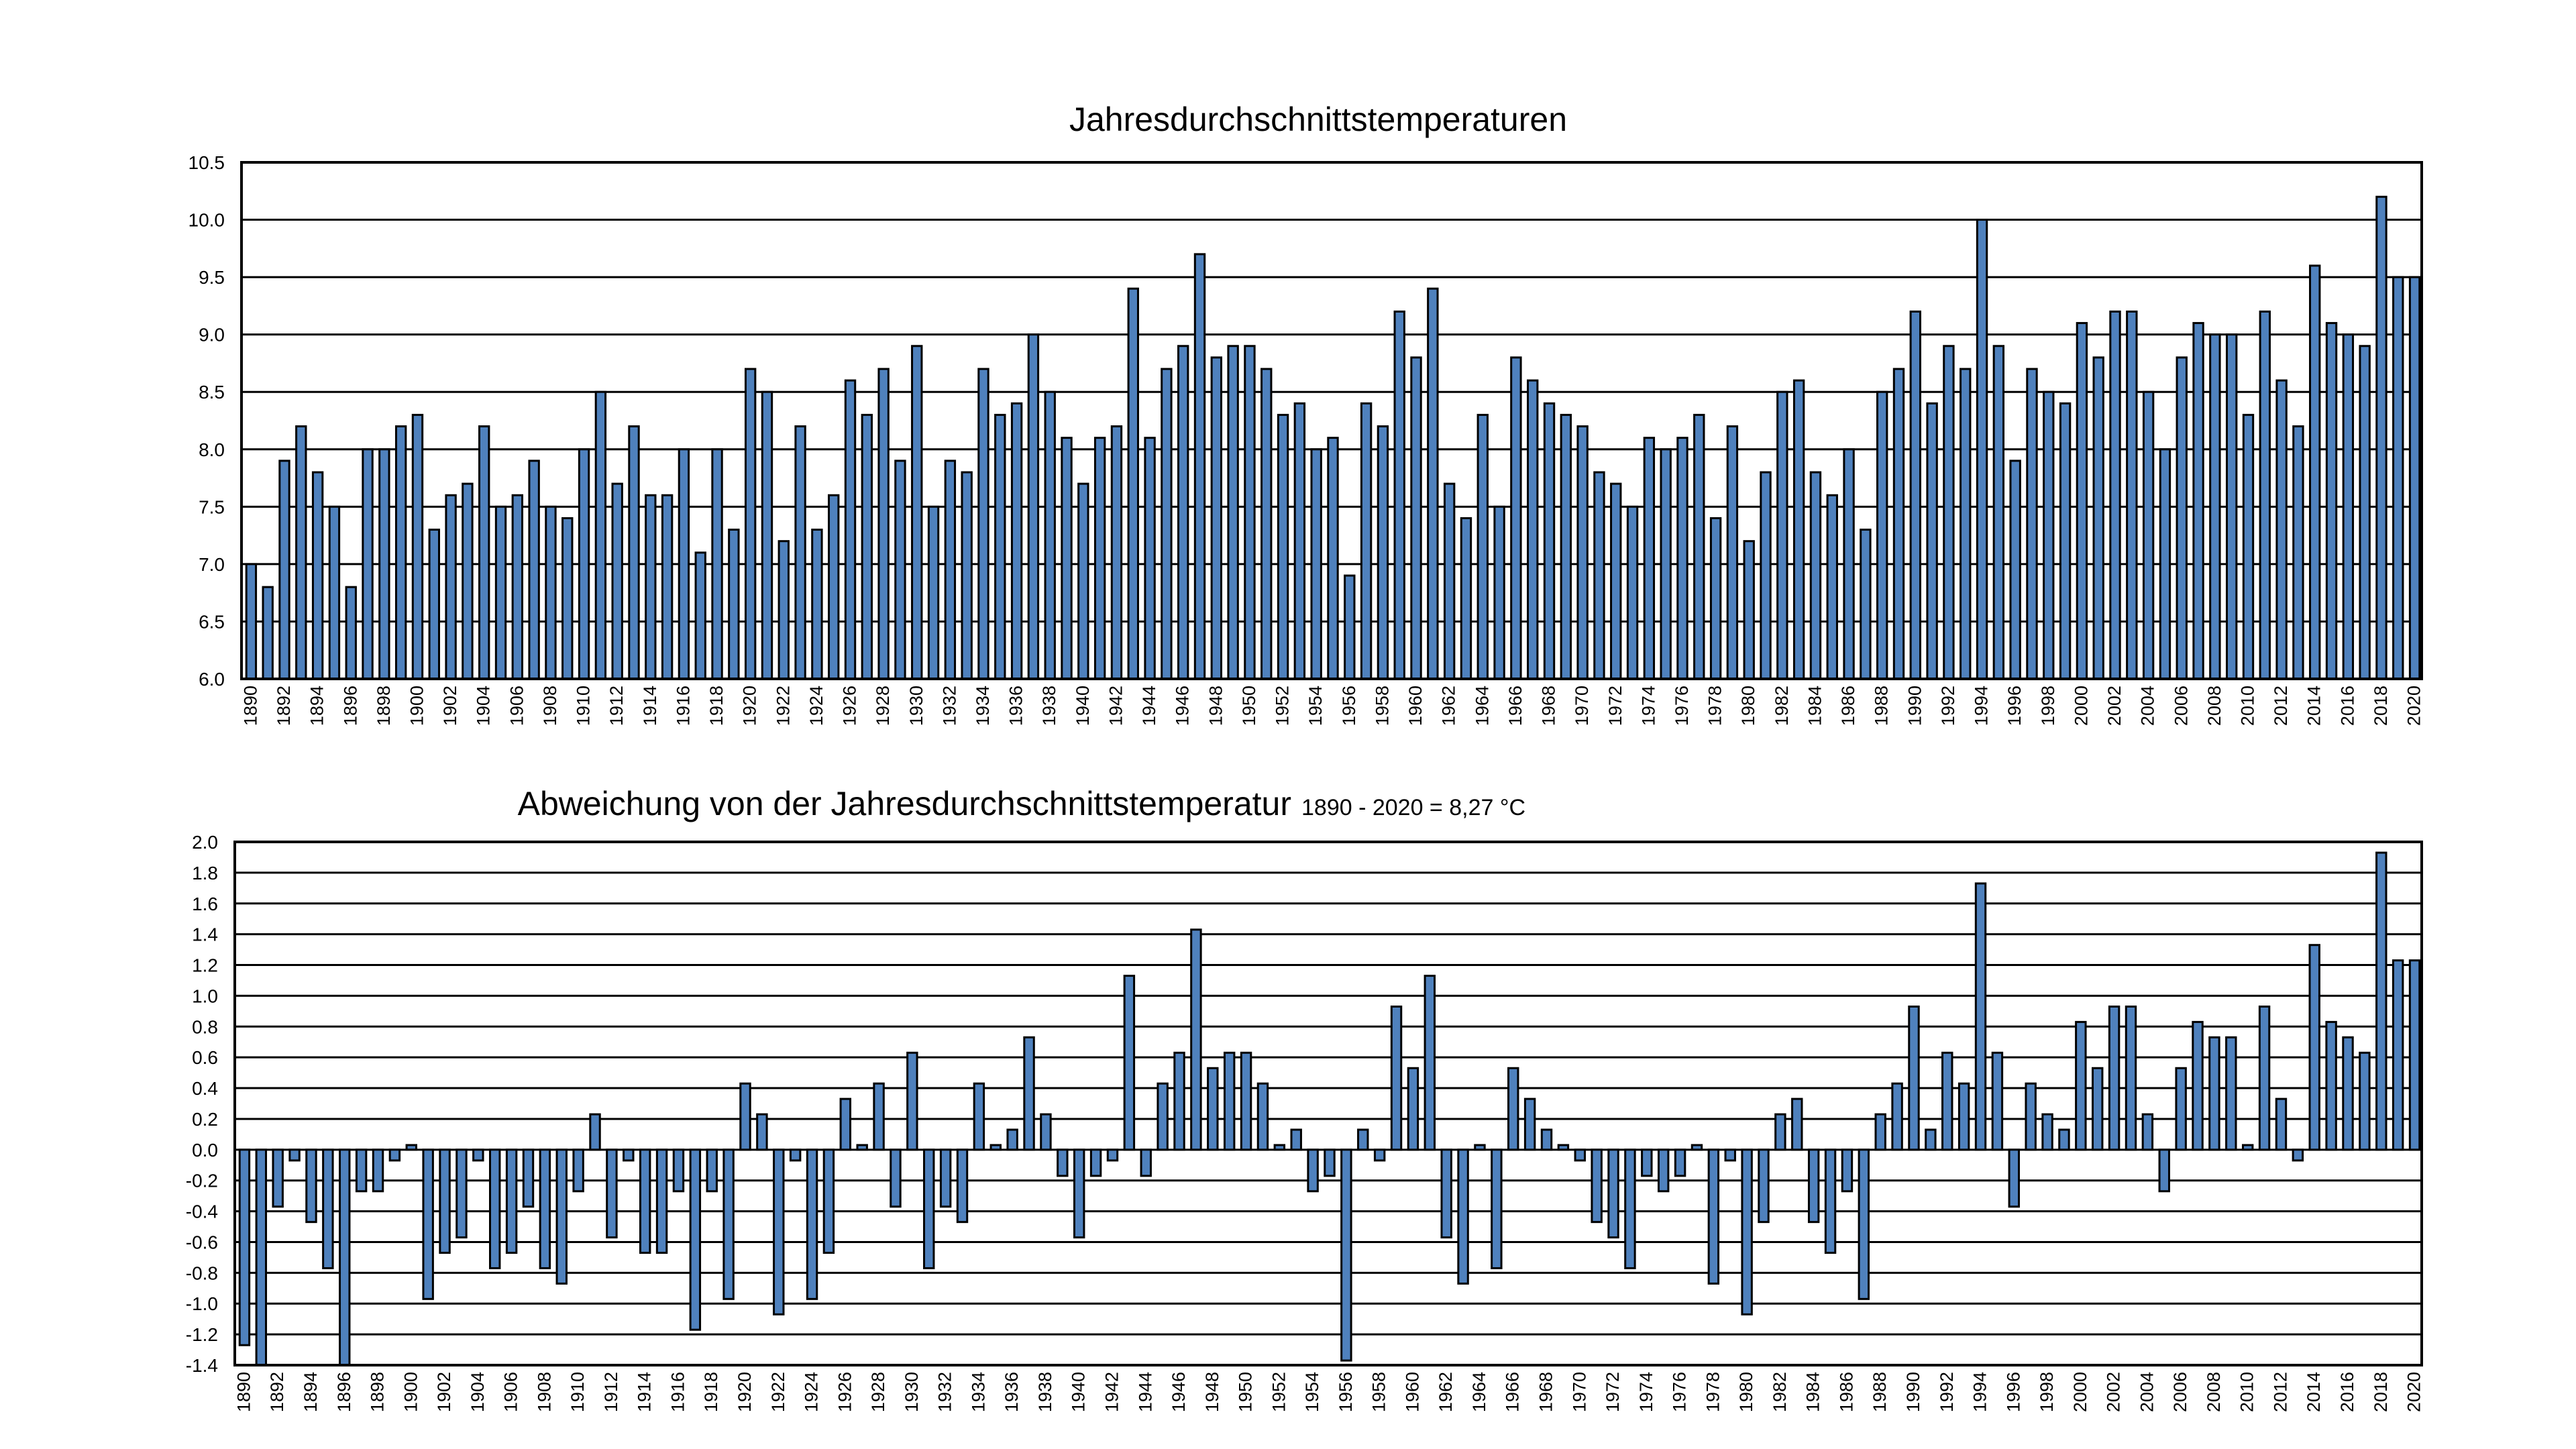 This screenshot has height=1449, width=2576. I want to click on bar-1921, so click(767, 535).